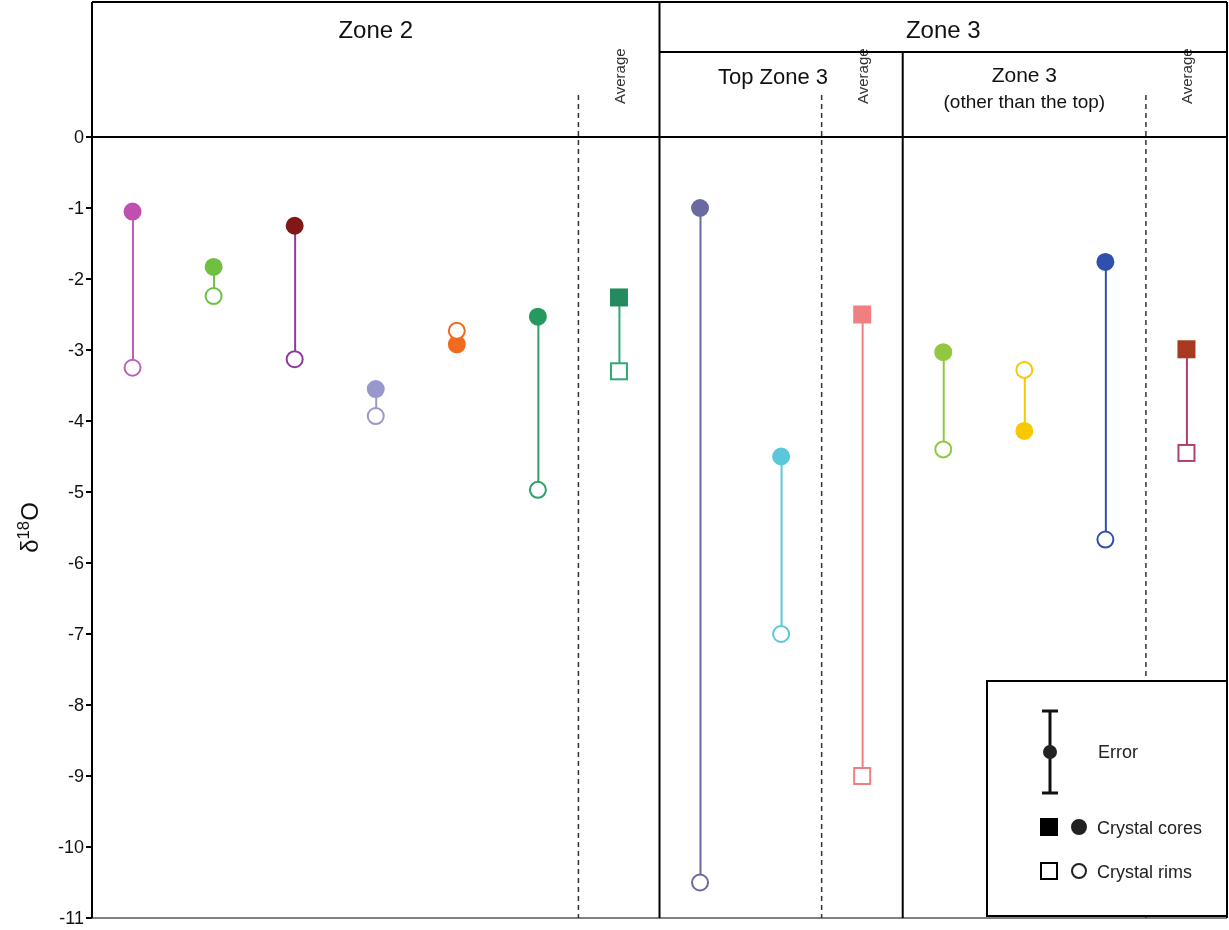 This screenshot has height=930, width=1229. What do you see at coordinates (943, 29) in the screenshot?
I see `text: Zone 3` at bounding box center [943, 29].